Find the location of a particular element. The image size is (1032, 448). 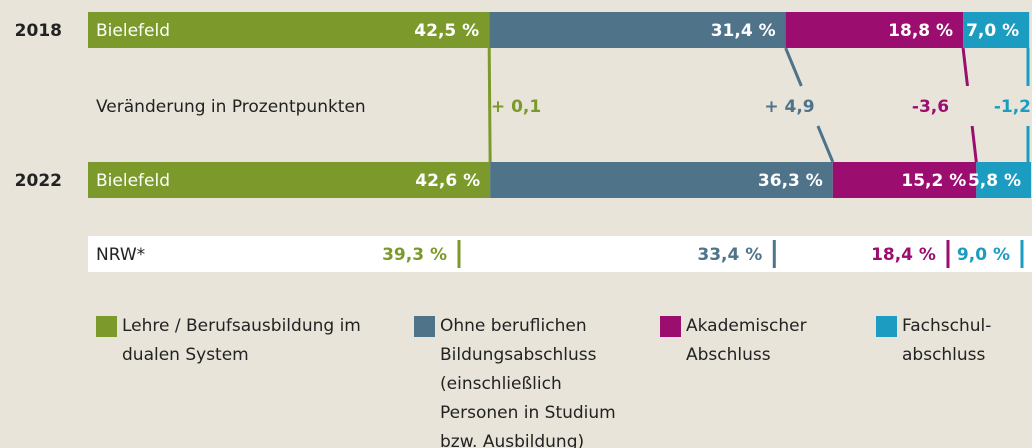

reference-value: 39,3 % is located at coordinates (414, 255).